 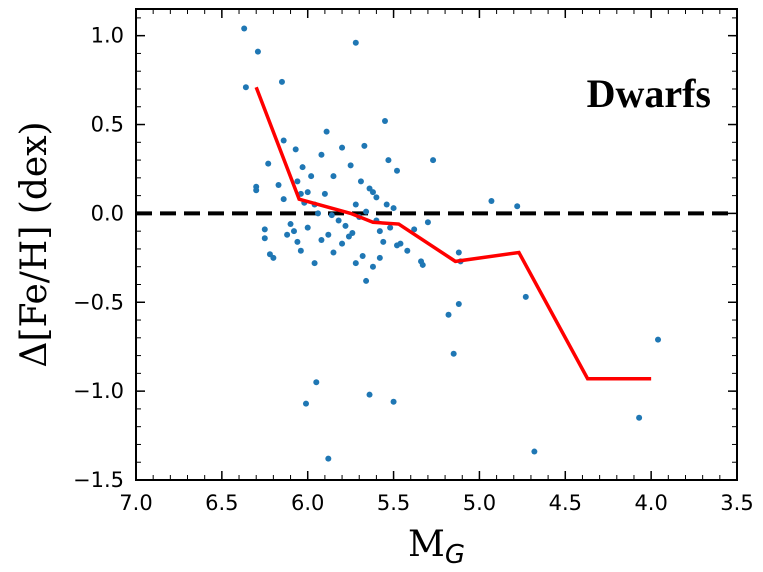 I want to click on y-tick-label: 0.0, so click(x=107, y=213).